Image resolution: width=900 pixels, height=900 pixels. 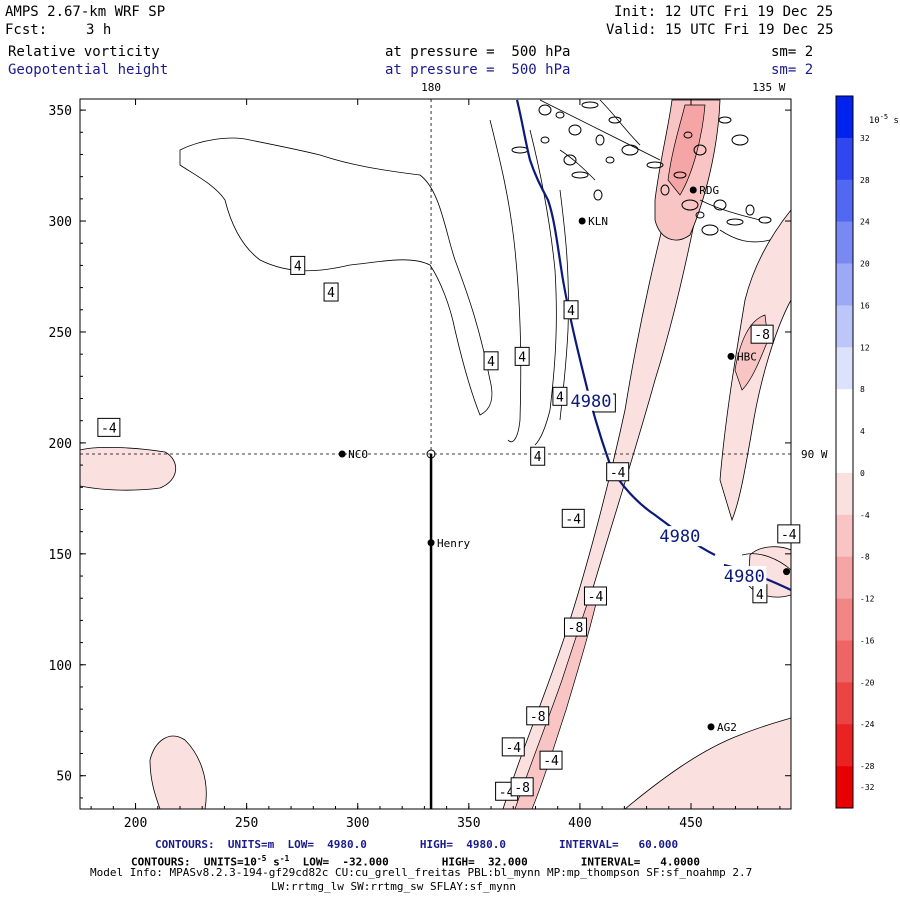 What do you see at coordinates (394, 886) in the screenshot?
I see `model-info-radiation: LW:rrtmg_lw SW:rrtmg_sw SFLAY:sf_mynn` at bounding box center [394, 886].